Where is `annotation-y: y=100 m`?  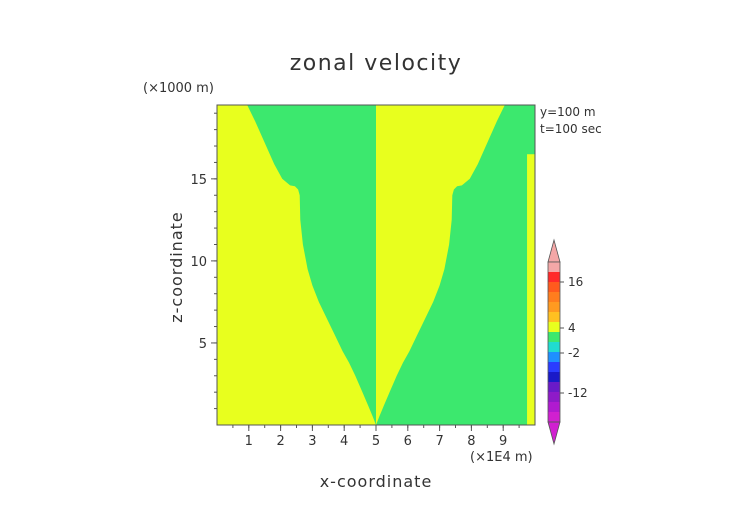 annotation-y: y=100 m is located at coordinates (568, 112).